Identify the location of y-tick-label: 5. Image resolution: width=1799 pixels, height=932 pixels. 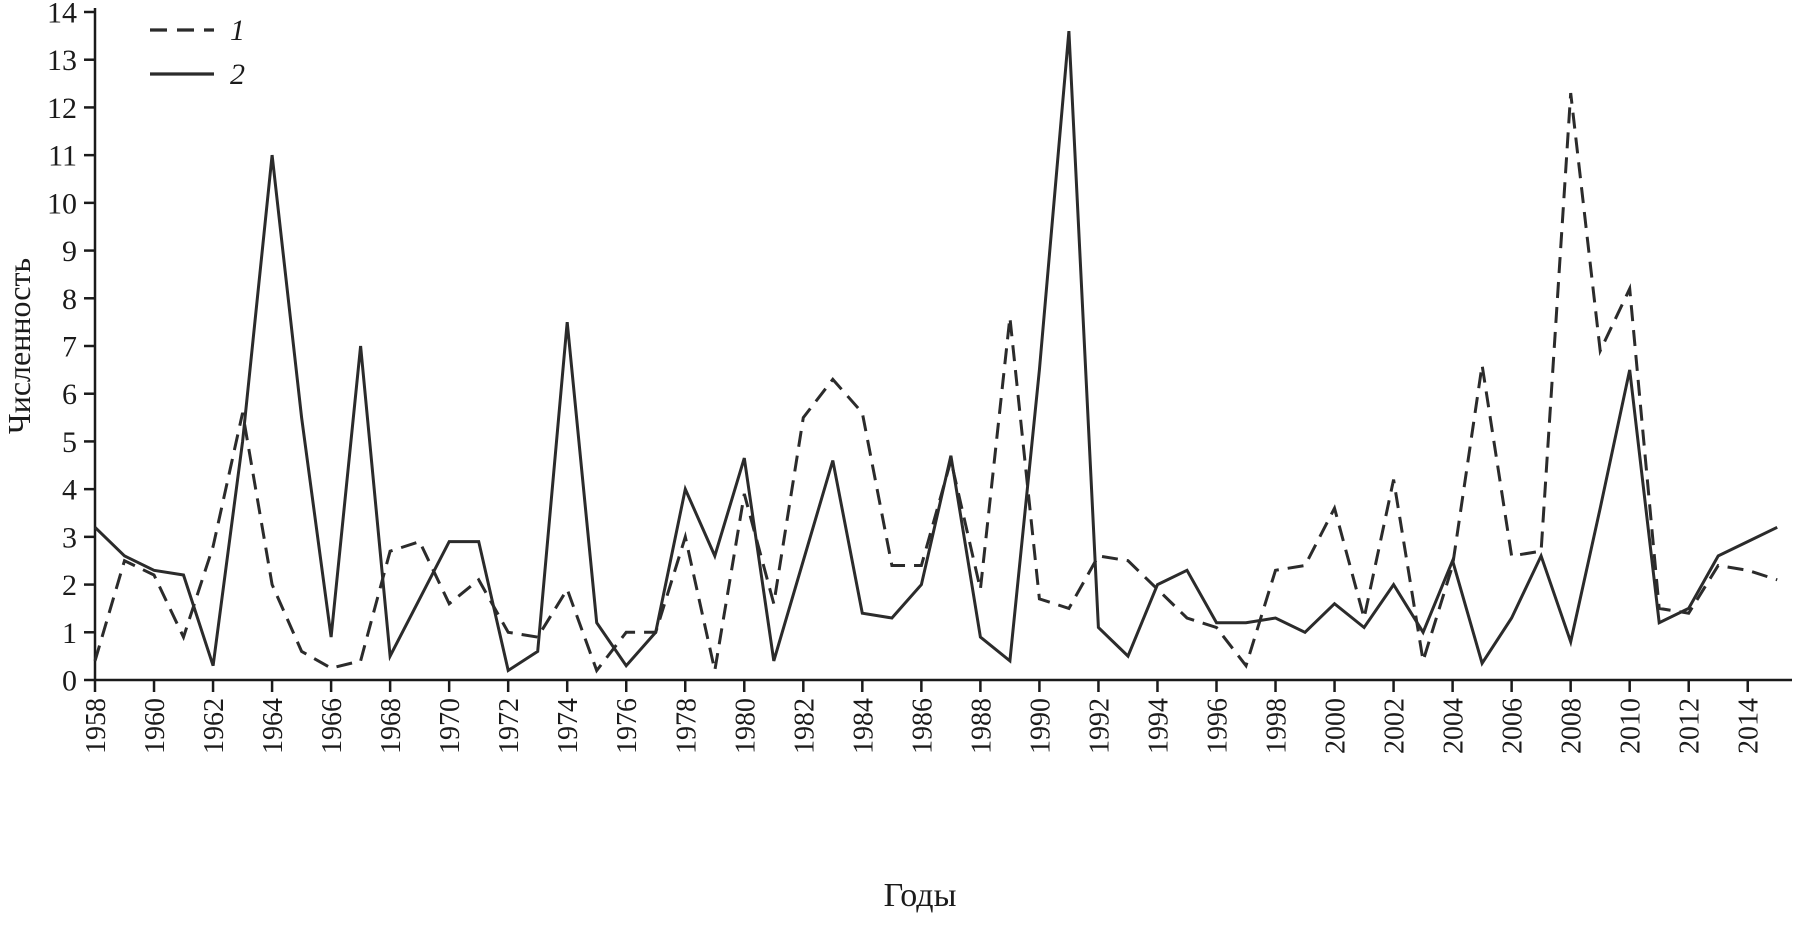
(69, 442).